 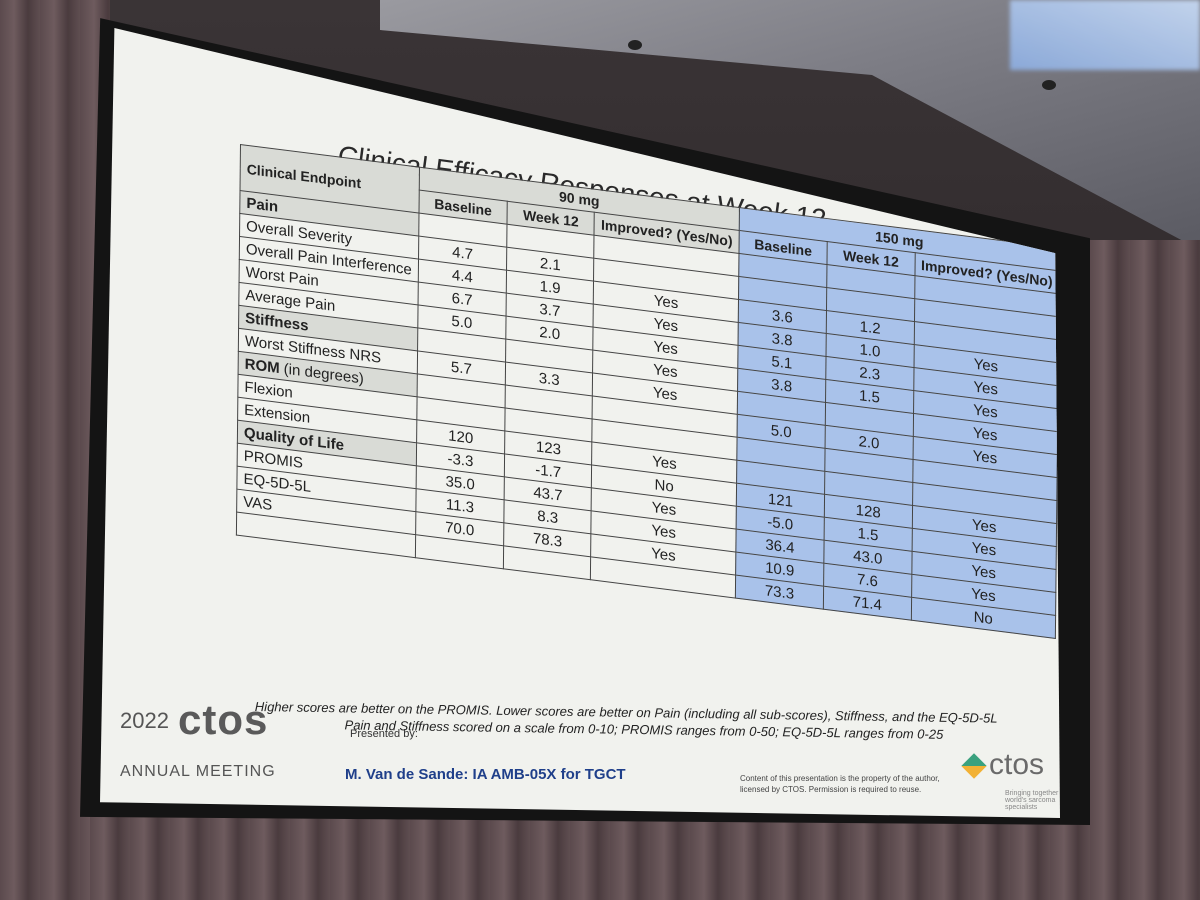 I want to click on logo-year: 2022, so click(x=144, y=720).